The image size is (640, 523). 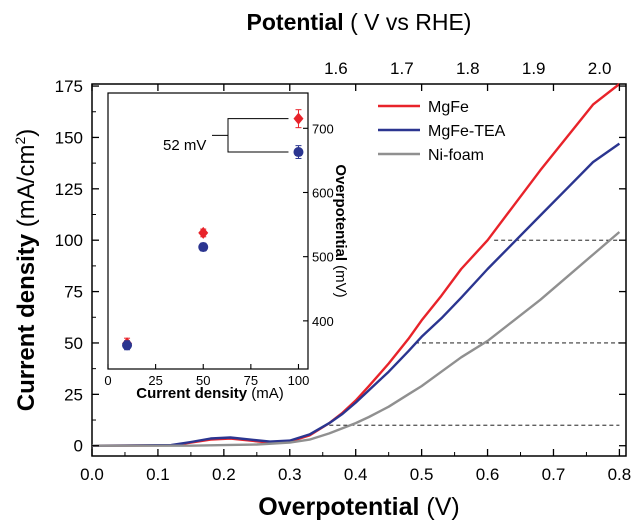 I want to click on x-tick-label: 0.1, so click(x=158, y=474).